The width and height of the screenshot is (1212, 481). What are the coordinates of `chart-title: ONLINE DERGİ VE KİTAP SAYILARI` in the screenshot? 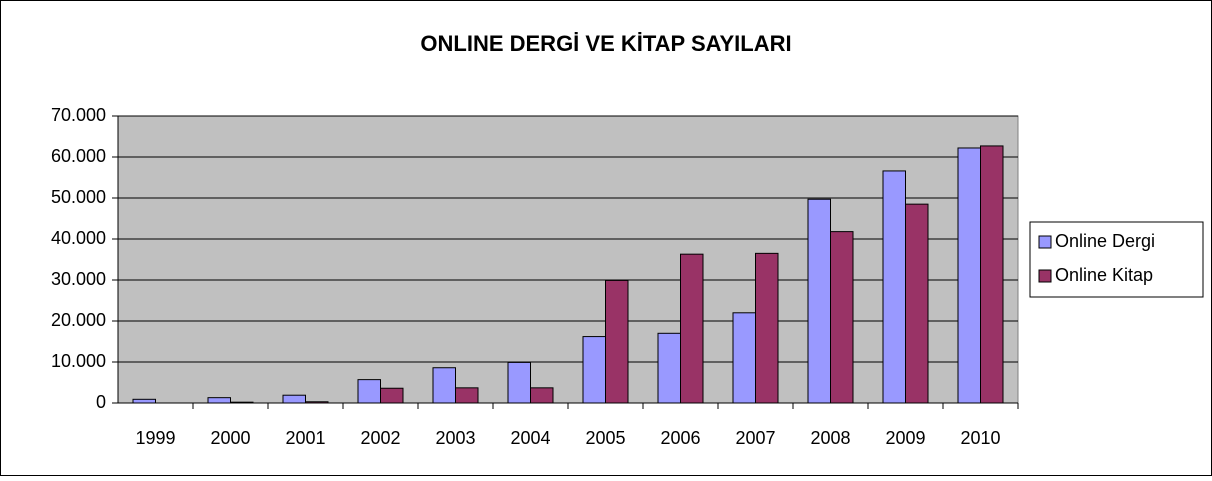 It's located at (605, 43).